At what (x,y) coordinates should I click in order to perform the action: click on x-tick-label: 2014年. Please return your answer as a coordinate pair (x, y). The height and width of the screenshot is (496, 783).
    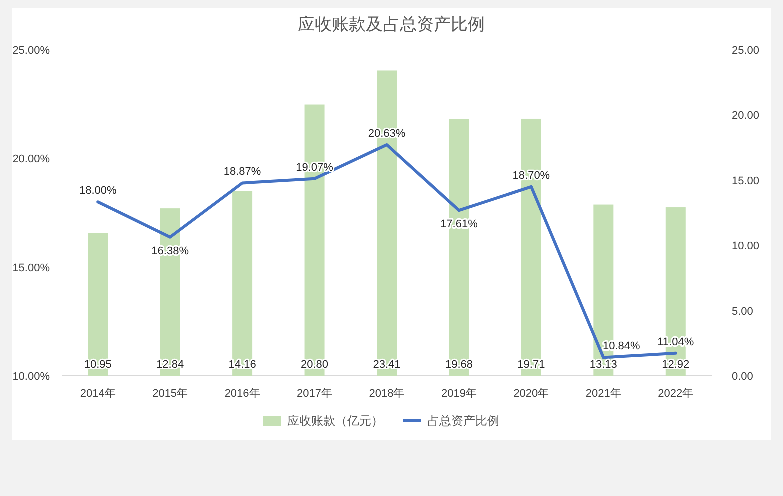
    Looking at the image, I should click on (98, 394).